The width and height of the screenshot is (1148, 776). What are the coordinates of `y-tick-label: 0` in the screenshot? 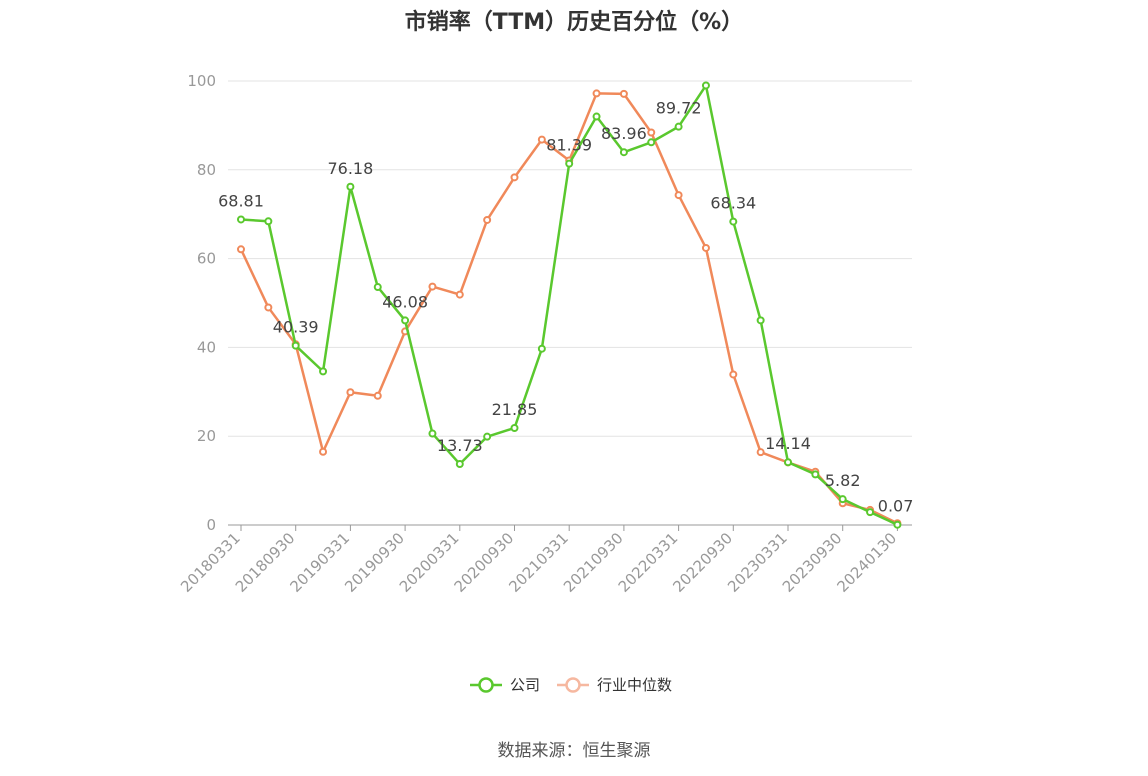 It's located at (211, 525).